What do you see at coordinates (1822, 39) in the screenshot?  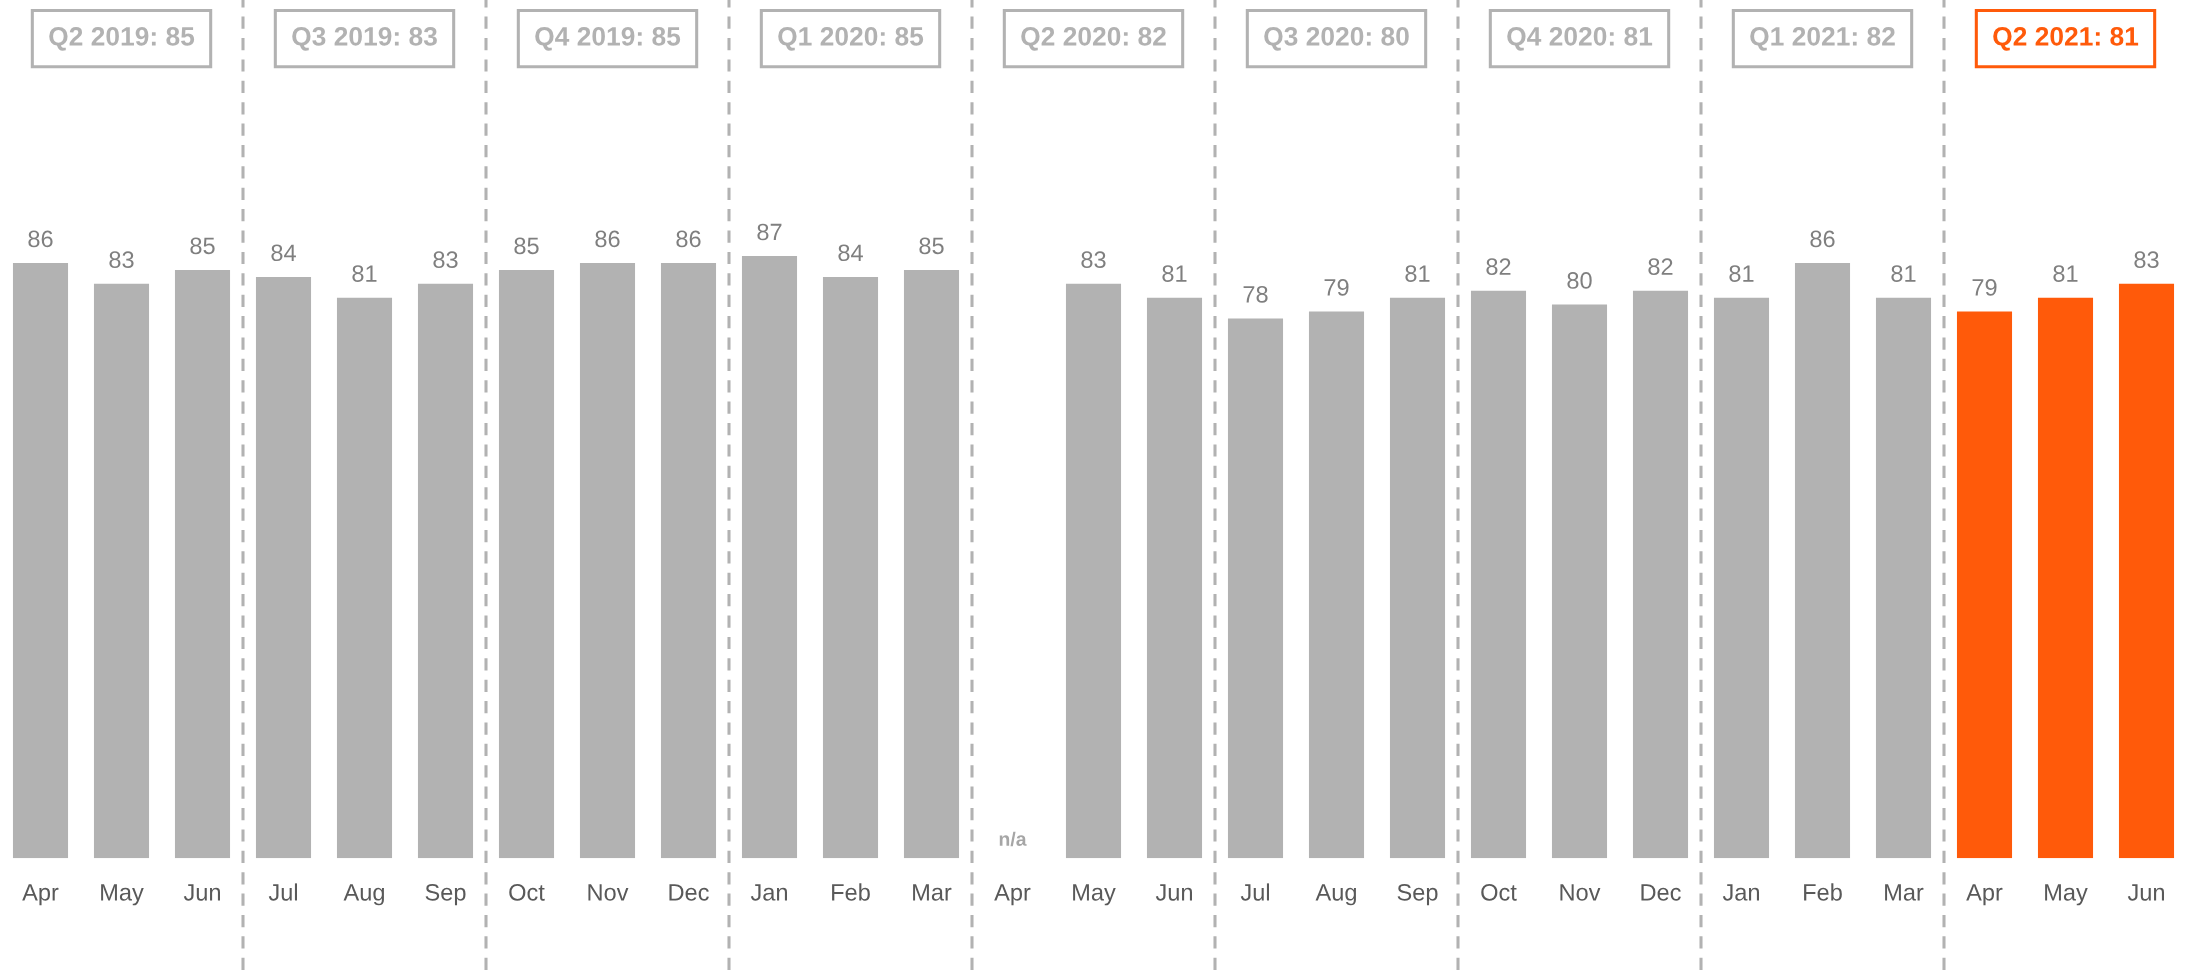 I see `annotation: Q1 2021: 82` at bounding box center [1822, 39].